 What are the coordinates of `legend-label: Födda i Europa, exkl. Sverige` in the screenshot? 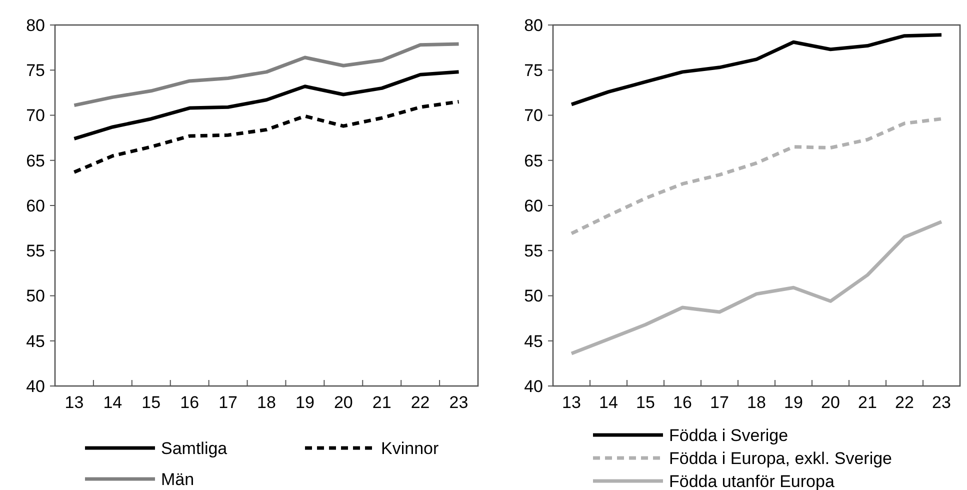 It's located at (780, 458).